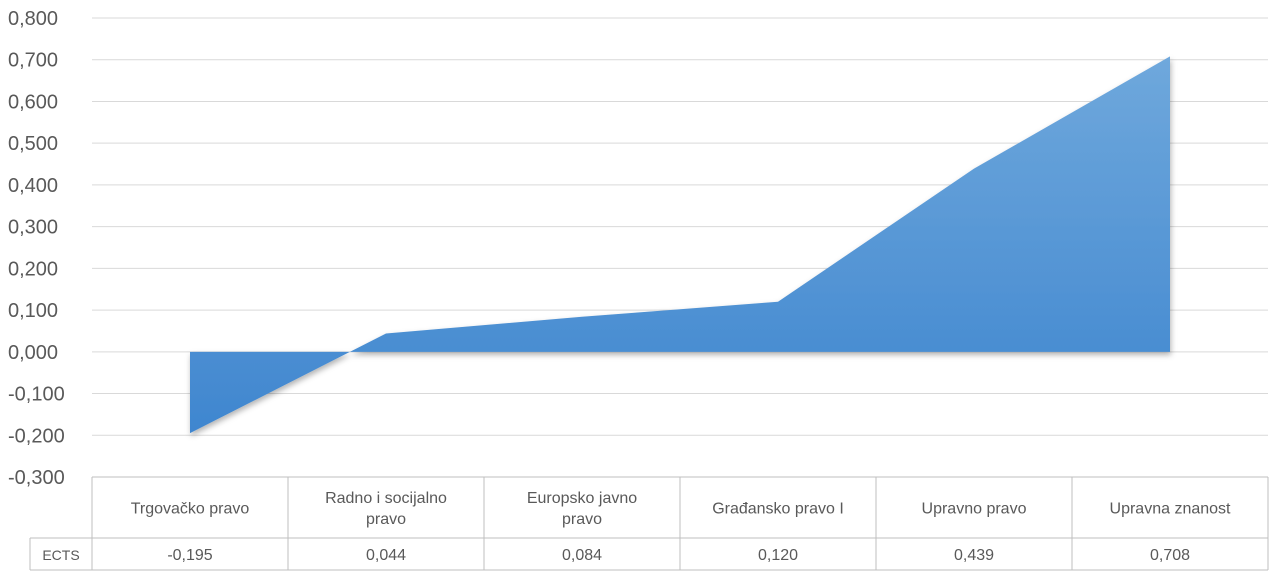  I want to click on y-tick-label: 0,600, so click(33, 102).